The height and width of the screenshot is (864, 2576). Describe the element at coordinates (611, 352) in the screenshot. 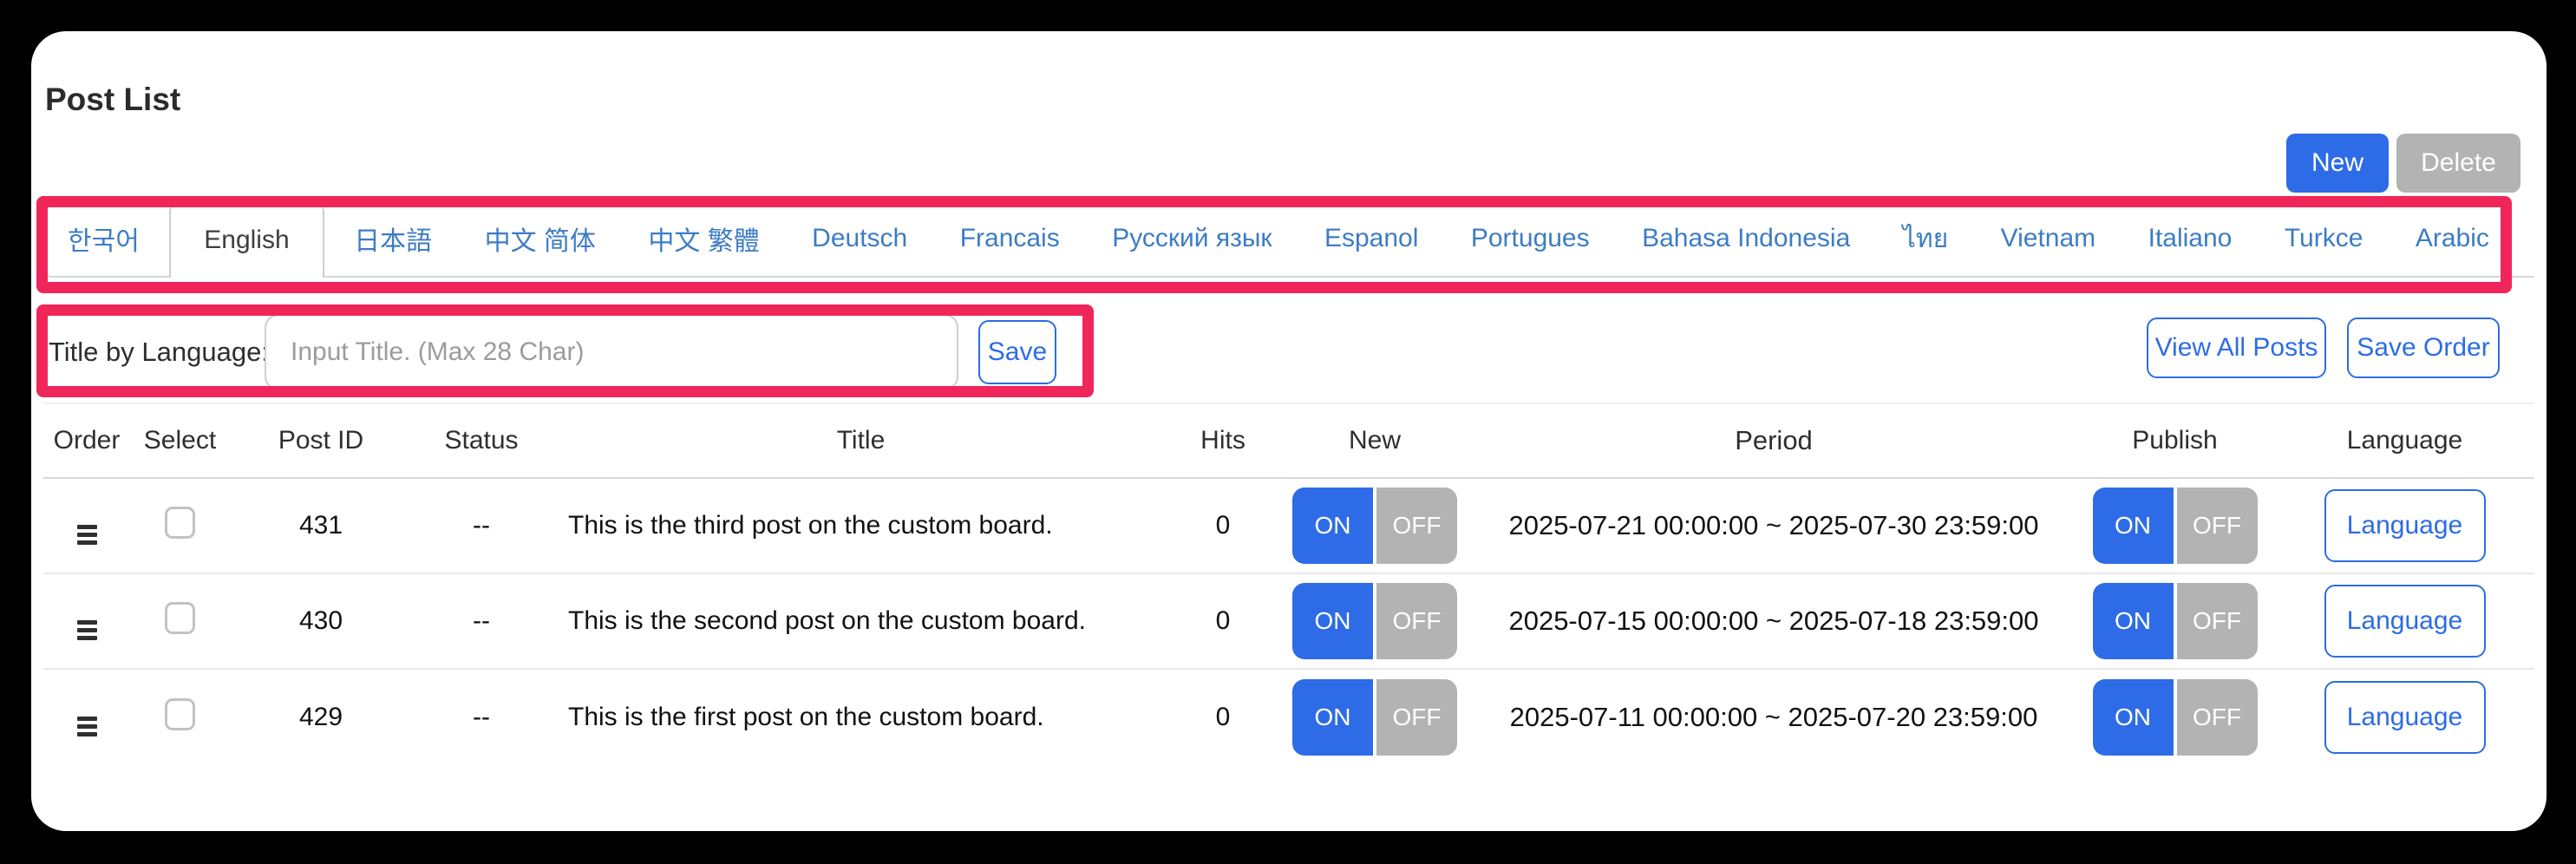

I see `title-input` at that location.